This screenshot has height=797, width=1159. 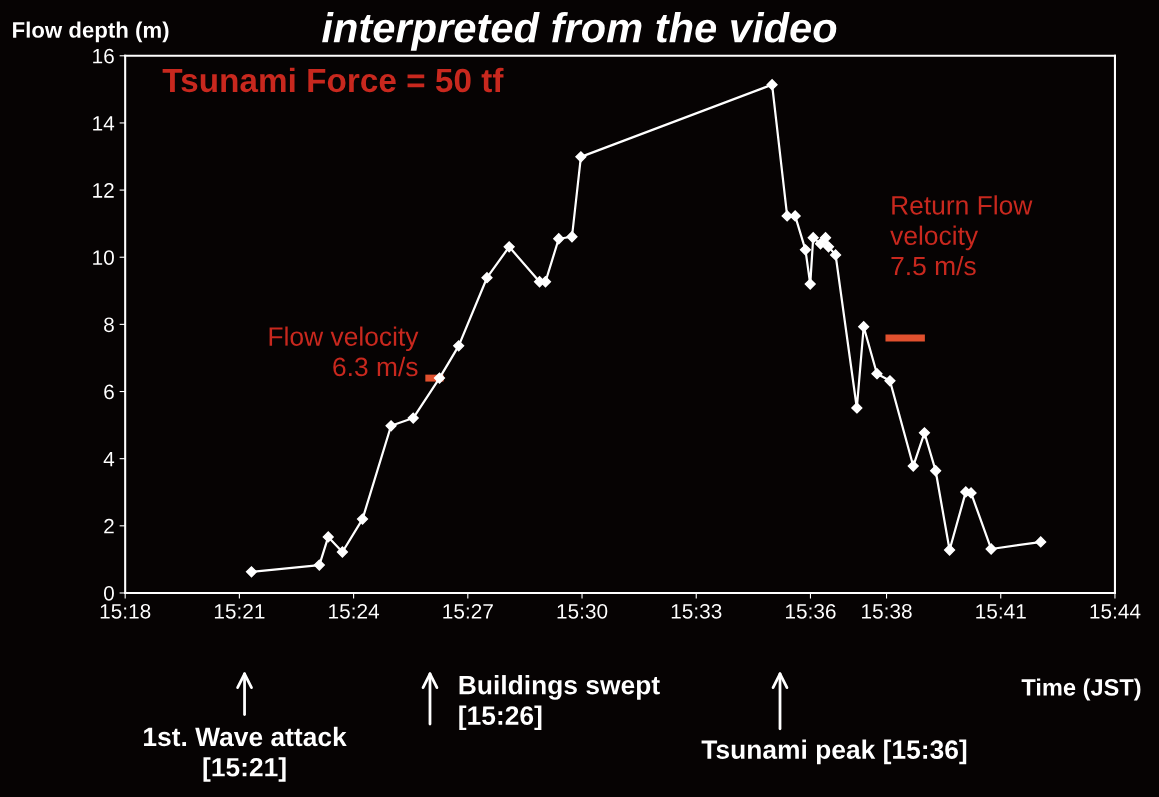 I want to click on y-tick-label: 4, so click(x=109, y=459).